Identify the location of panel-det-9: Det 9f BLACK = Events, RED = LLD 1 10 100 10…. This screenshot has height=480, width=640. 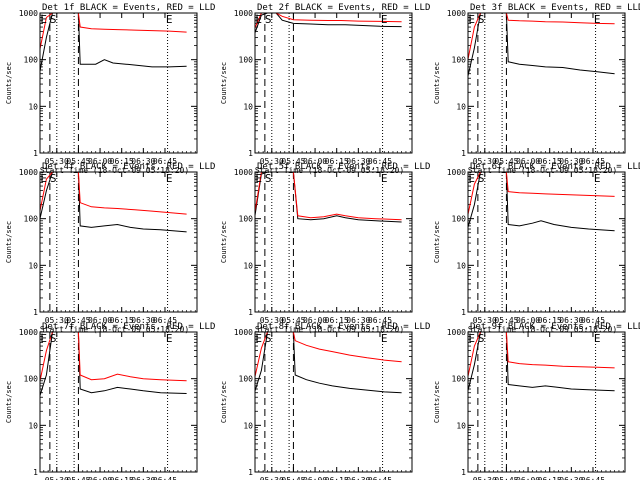
(536, 401).